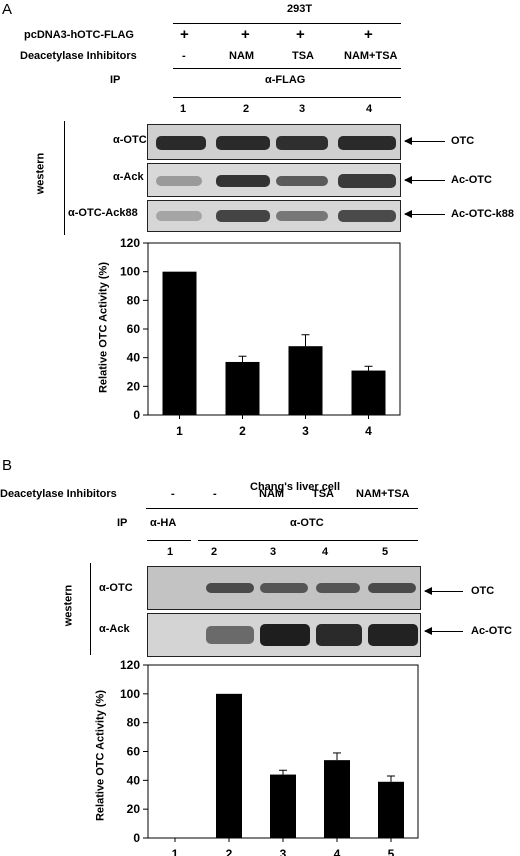  What do you see at coordinates (483, 591) in the screenshot?
I see `panel-b-blot-1-target: OTC` at bounding box center [483, 591].